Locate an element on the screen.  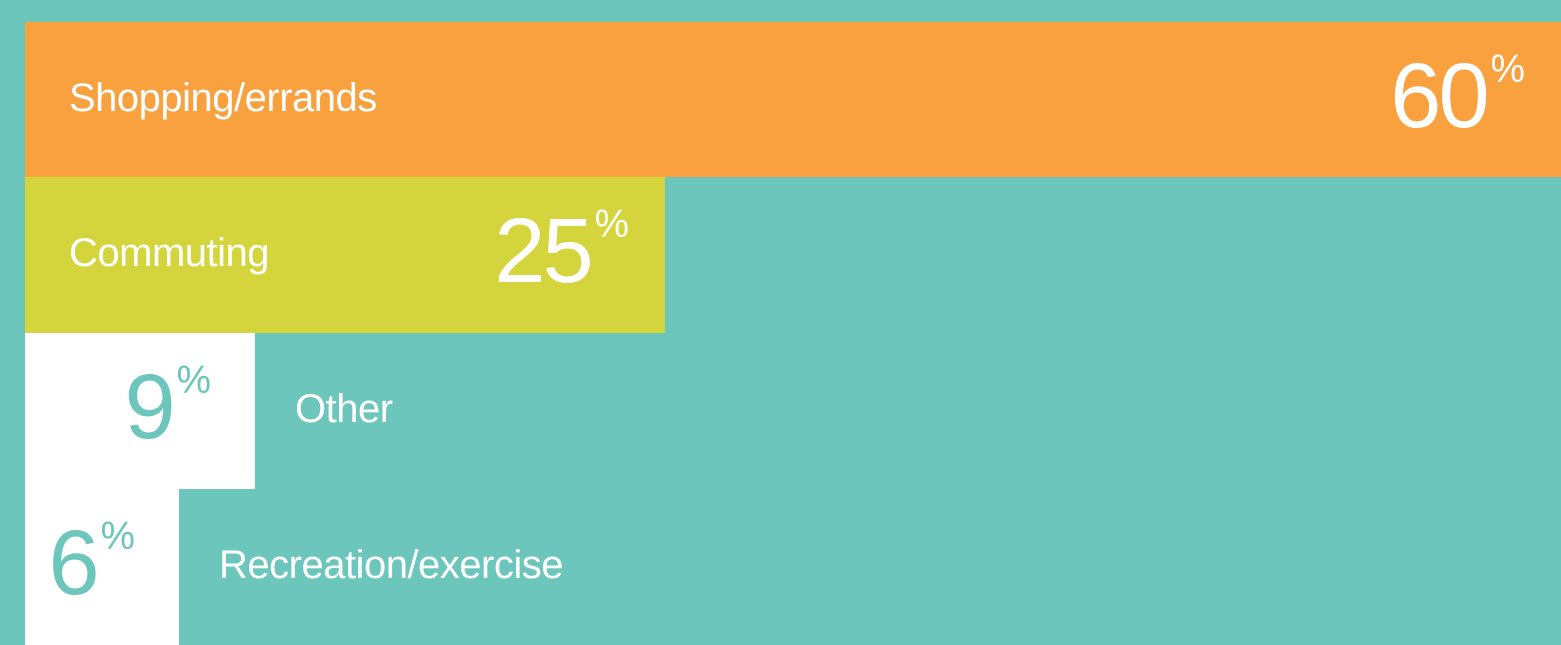
category-label: Recreation/exercise is located at coordinates (391, 565).